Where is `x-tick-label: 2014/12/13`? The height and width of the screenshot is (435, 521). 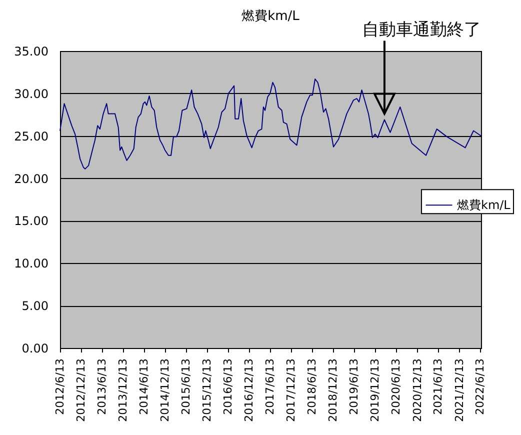 x-tick-label: 2014/12/13 is located at coordinates (165, 390).